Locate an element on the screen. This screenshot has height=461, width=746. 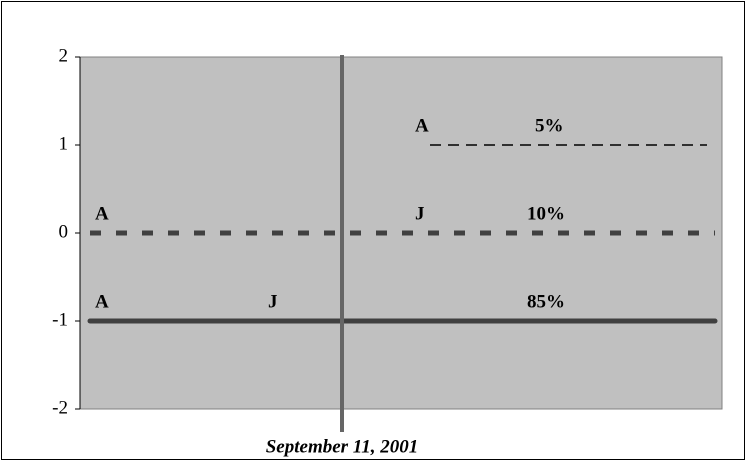
line-label: 85% is located at coordinates (546, 301).